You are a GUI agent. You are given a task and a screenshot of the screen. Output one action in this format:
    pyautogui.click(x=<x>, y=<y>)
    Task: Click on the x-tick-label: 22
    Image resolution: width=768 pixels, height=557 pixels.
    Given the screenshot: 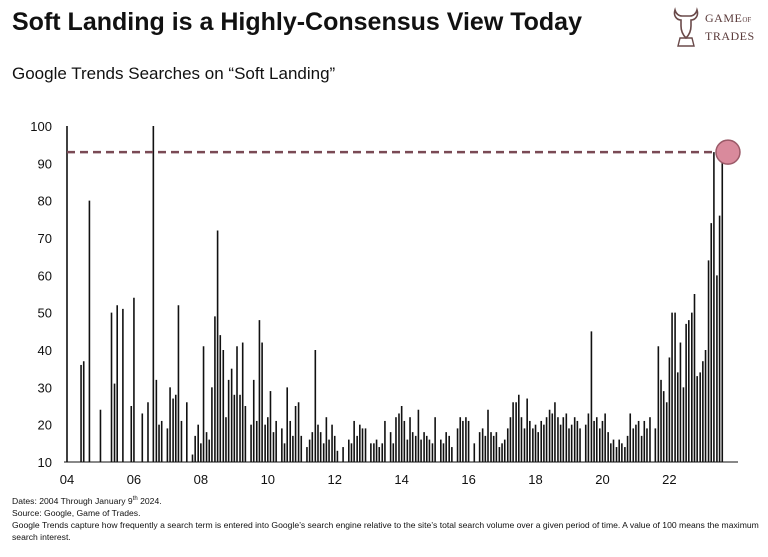 What is the action you would take?
    pyautogui.click(x=669, y=479)
    